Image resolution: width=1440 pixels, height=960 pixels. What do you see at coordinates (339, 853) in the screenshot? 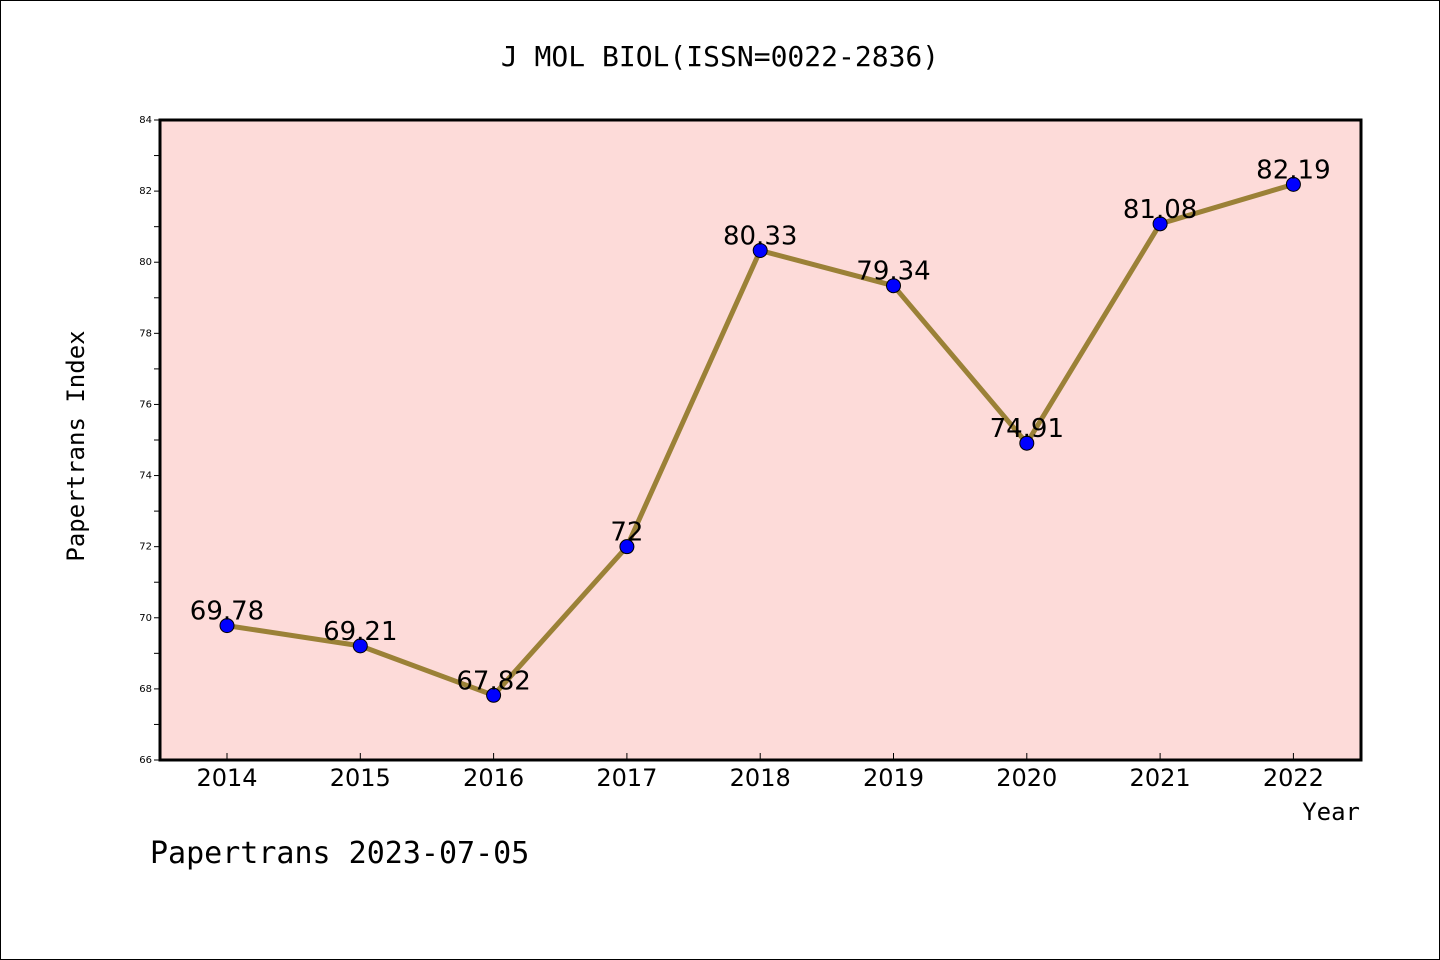
I see `footer-text: Papertrans 2023-07-05` at bounding box center [339, 853].